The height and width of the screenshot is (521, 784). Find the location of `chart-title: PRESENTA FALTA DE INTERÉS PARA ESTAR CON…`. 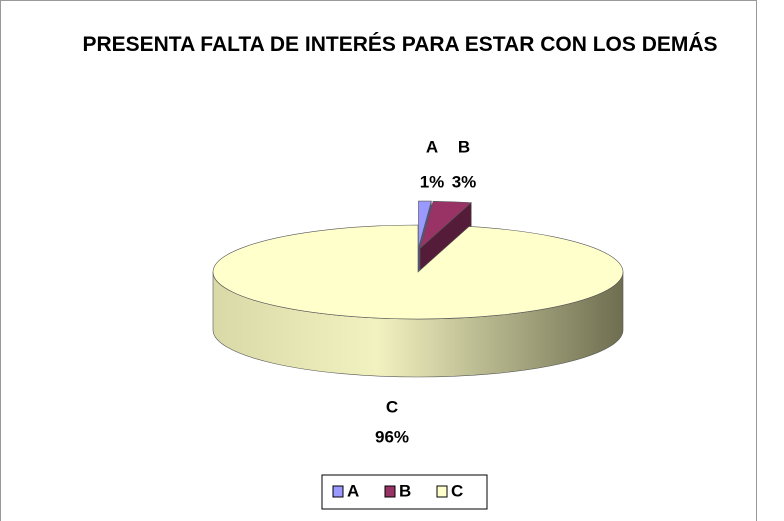

chart-title: PRESENTA FALTA DE INTERÉS PARA ESTAR CON… is located at coordinates (400, 44).